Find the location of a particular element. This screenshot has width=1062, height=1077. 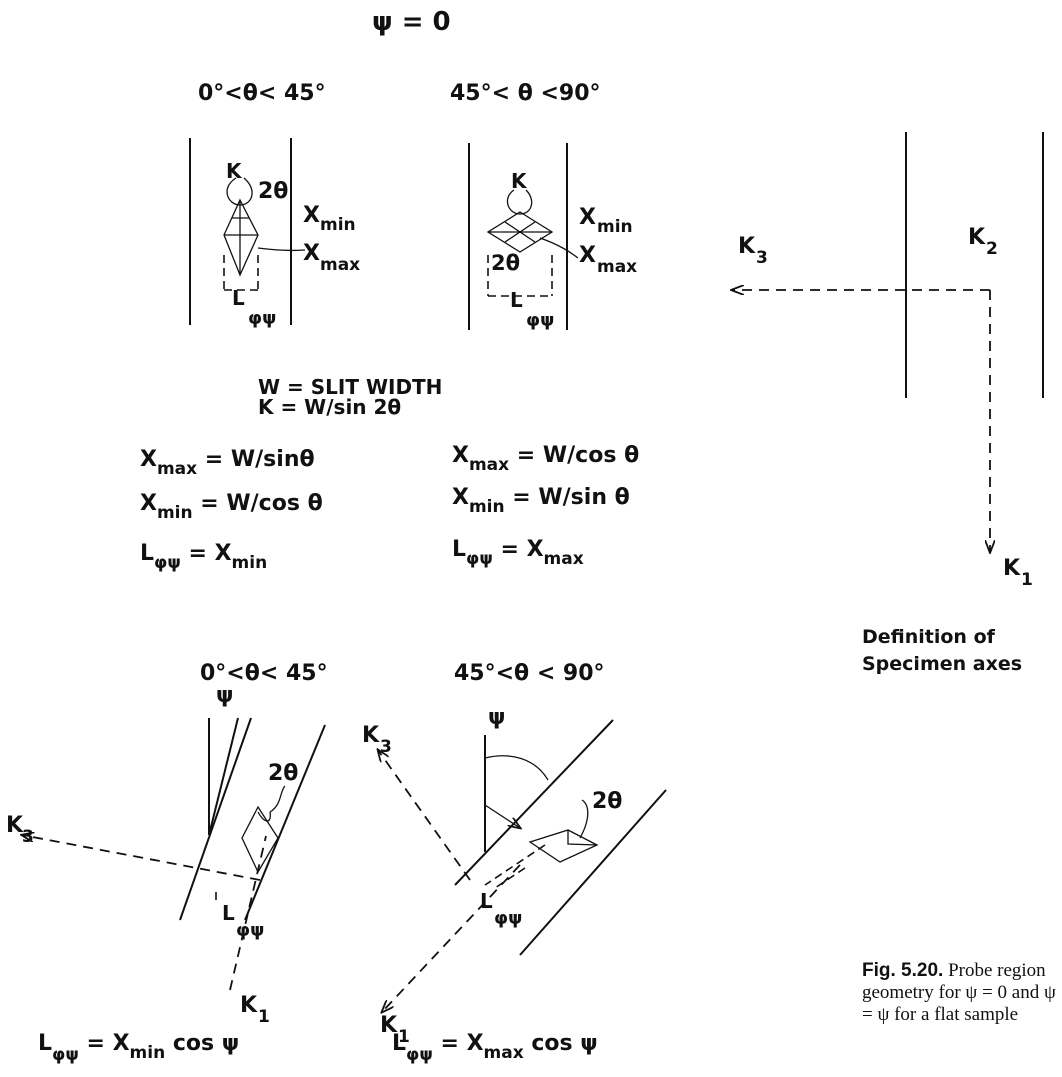

slit-diagram-right: K 2θ X min X max L φψ is located at coordinates (552, 237).